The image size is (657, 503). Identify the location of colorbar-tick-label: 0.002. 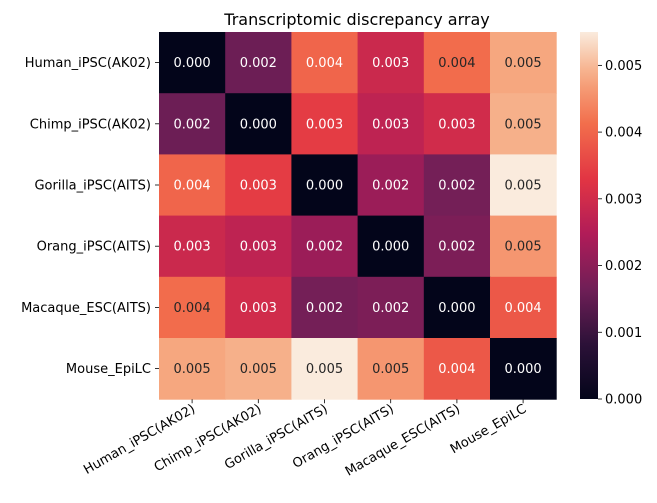
(623, 266).